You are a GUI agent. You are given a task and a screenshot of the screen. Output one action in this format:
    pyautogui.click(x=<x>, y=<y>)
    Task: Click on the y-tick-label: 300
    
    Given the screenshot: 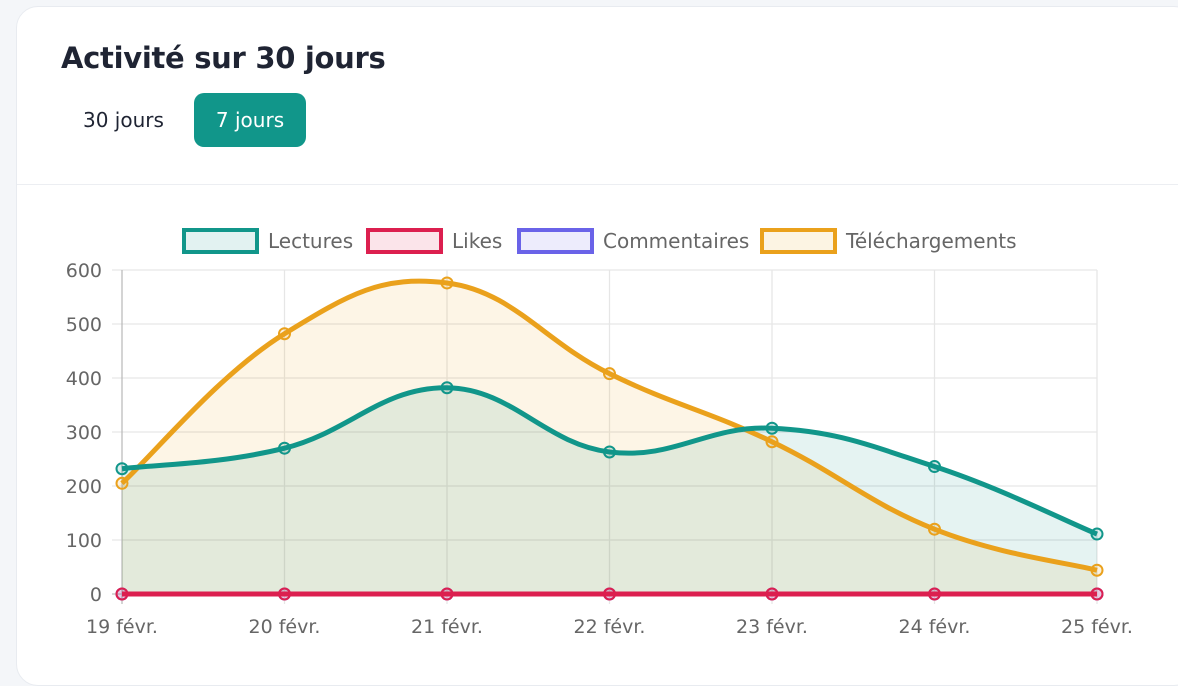 What is the action you would take?
    pyautogui.click(x=84, y=433)
    